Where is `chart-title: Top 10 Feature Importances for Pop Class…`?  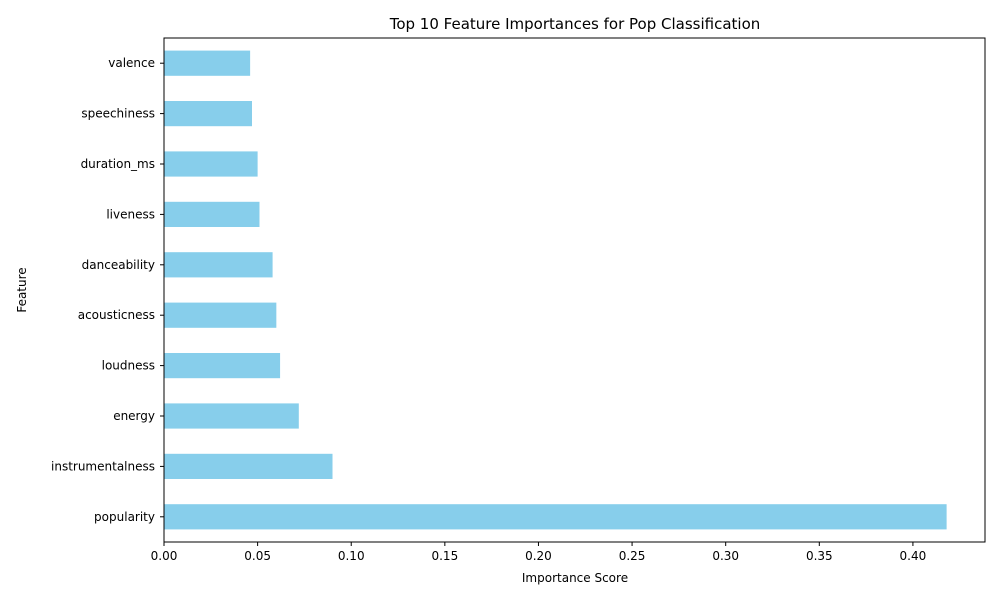 chart-title: Top 10 Feature Importances for Pop Class… is located at coordinates (575, 24).